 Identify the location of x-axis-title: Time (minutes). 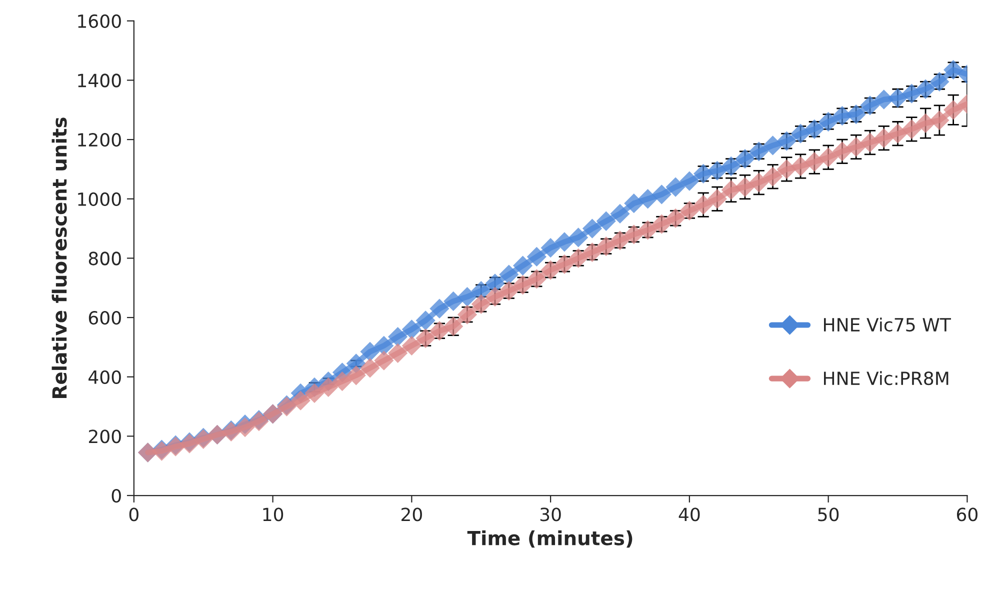
(549, 539).